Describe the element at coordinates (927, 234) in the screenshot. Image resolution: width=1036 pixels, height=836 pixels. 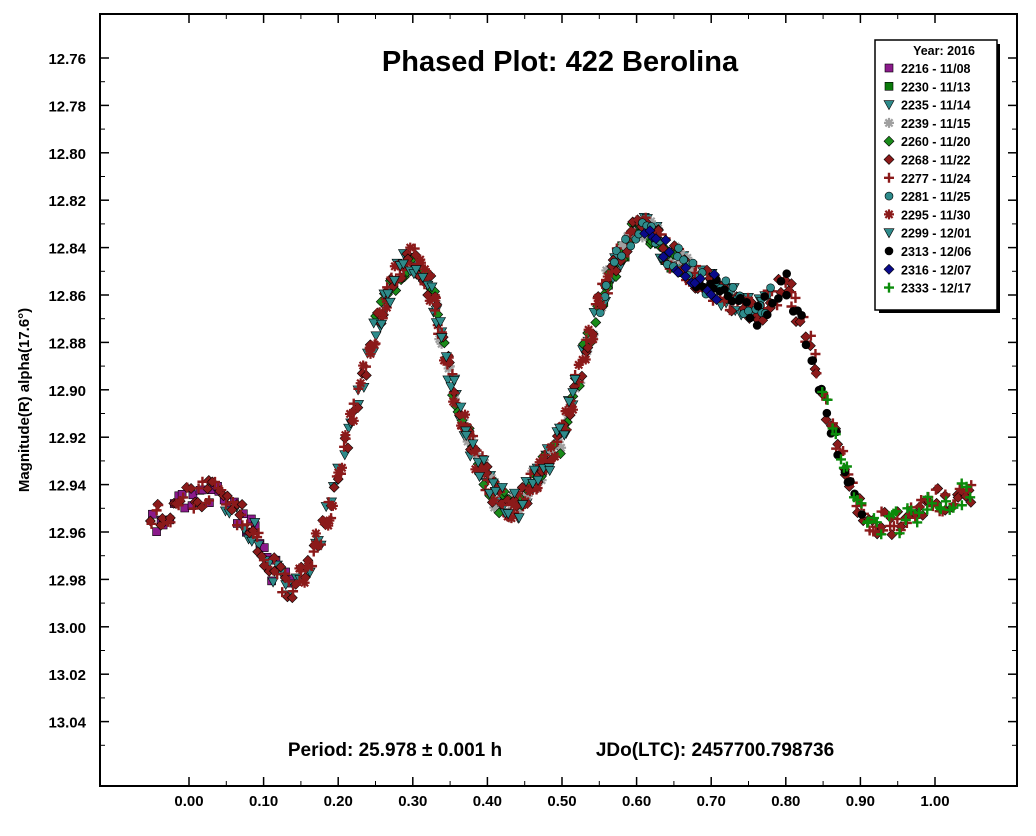
I see `legend-entry: 2299 - 12/01` at that location.